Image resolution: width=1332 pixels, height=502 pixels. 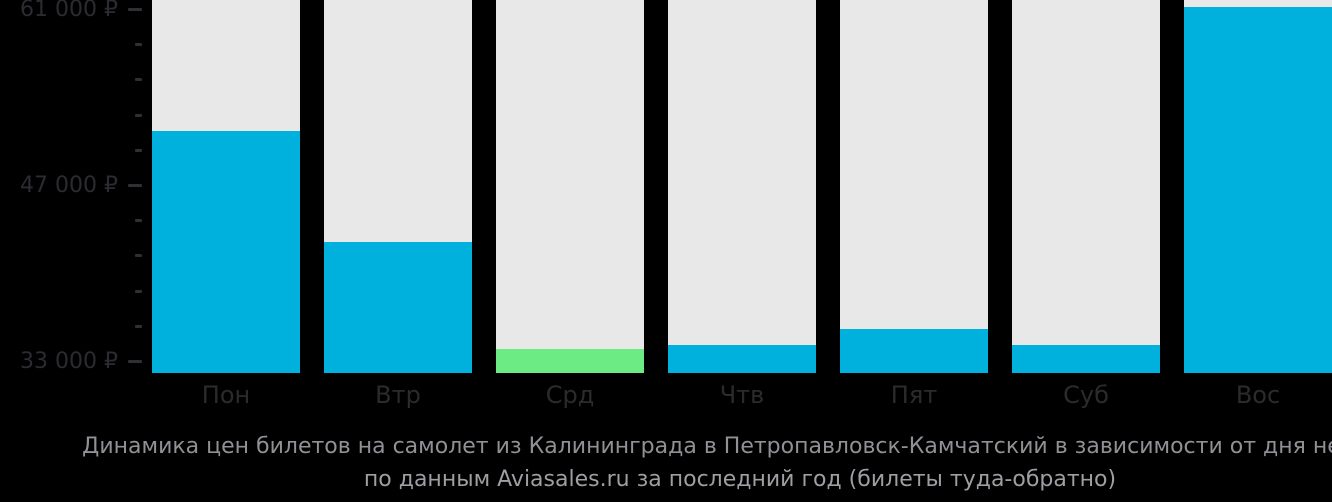 I want to click on day-label-sun: Вос, so click(x=1258, y=395).